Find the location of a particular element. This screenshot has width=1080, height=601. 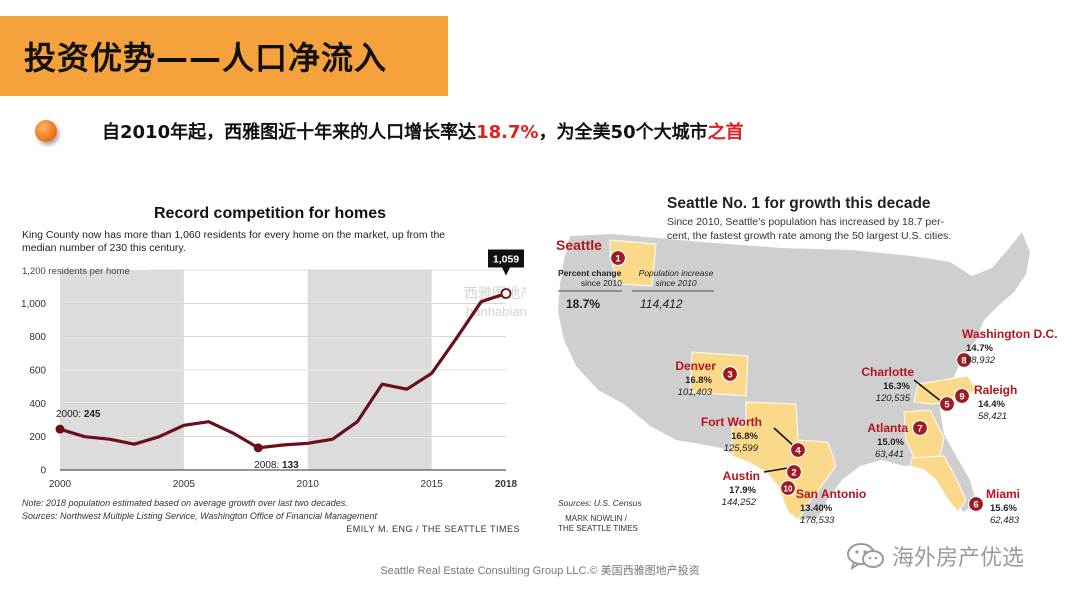

city-pct: 15.6% is located at coordinates (1003, 508).